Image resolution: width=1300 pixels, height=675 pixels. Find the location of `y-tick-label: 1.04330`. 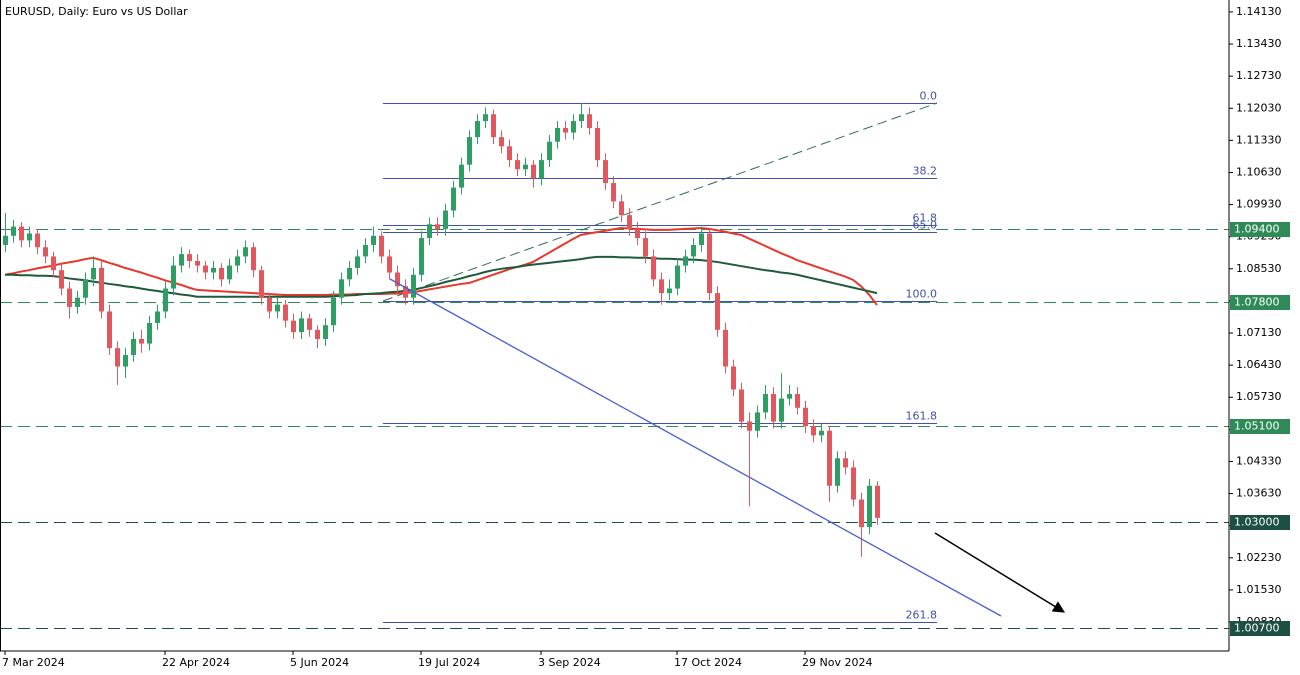

y-tick-label: 1.04330 is located at coordinates (1259, 460).